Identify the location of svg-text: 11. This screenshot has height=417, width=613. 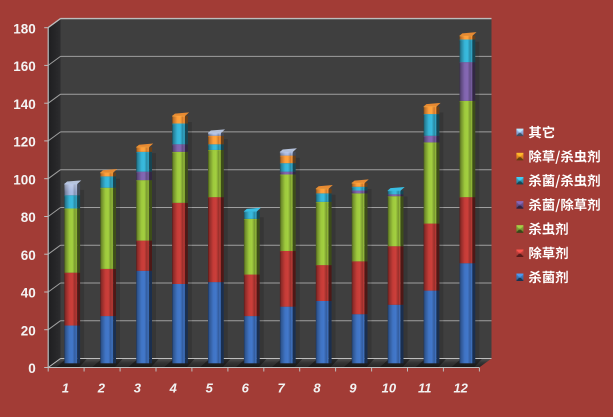
(425, 388).